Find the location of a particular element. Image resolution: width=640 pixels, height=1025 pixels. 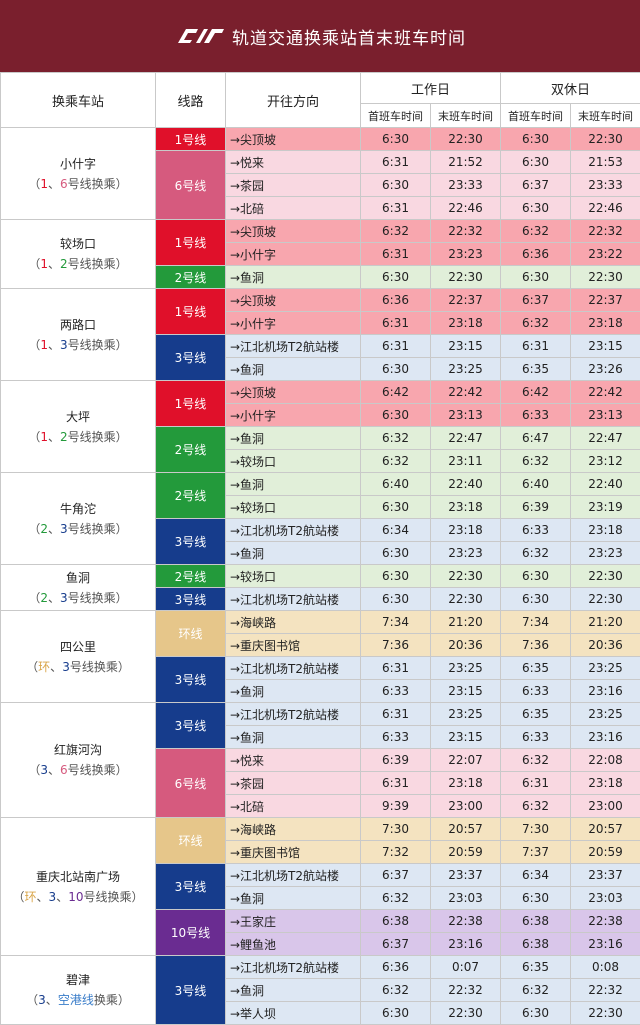

direction-cell: →尖顶坡 is located at coordinates (293, 392).